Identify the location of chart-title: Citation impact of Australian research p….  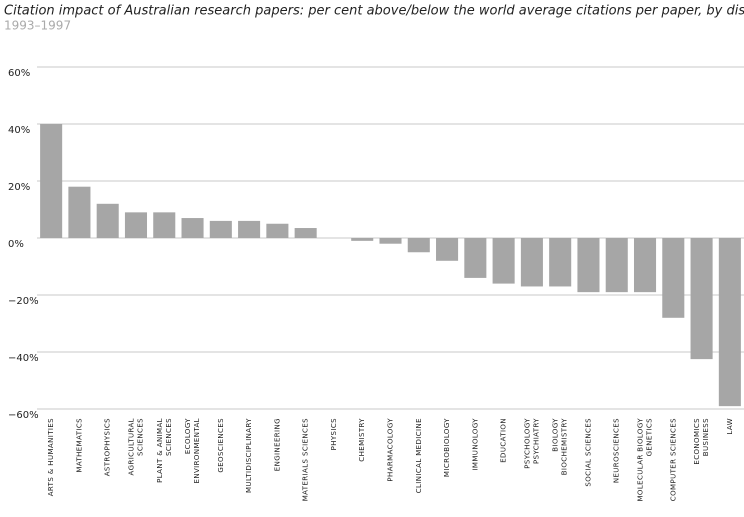
(374, 11).